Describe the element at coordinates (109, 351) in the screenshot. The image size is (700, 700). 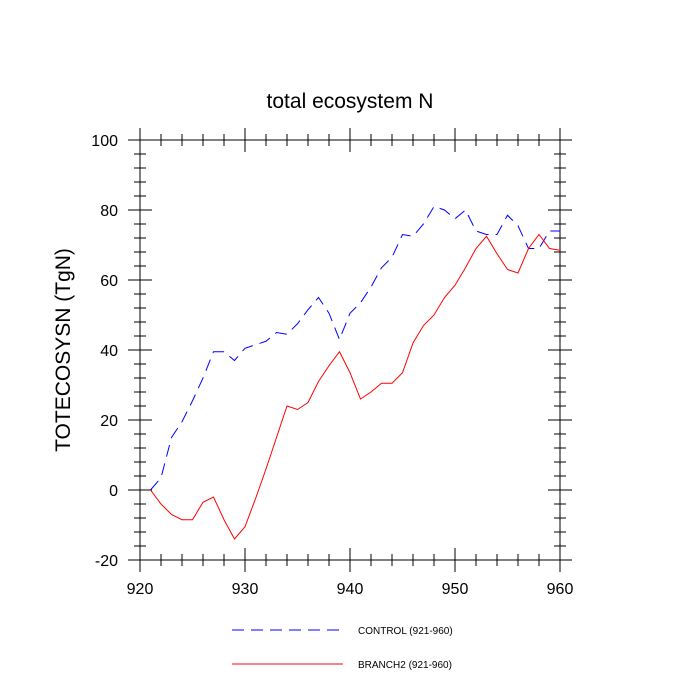
I see `y-tick-label: 40` at that location.